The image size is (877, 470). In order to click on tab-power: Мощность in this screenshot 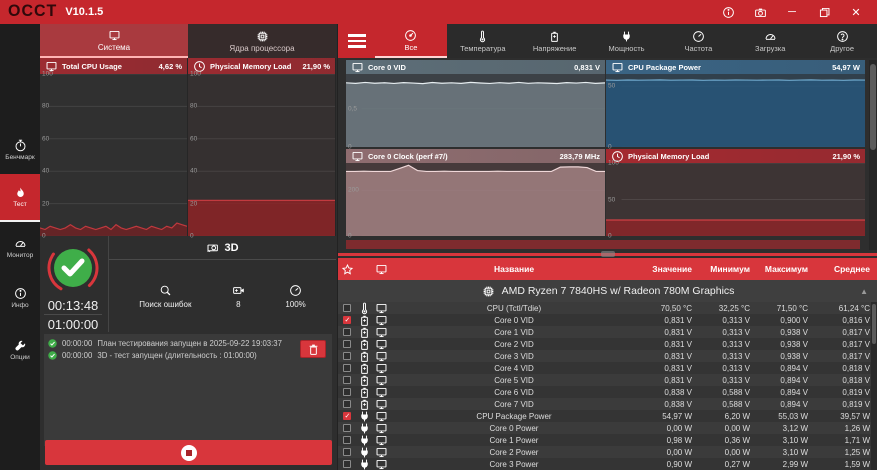, I will do `click(627, 41)`.